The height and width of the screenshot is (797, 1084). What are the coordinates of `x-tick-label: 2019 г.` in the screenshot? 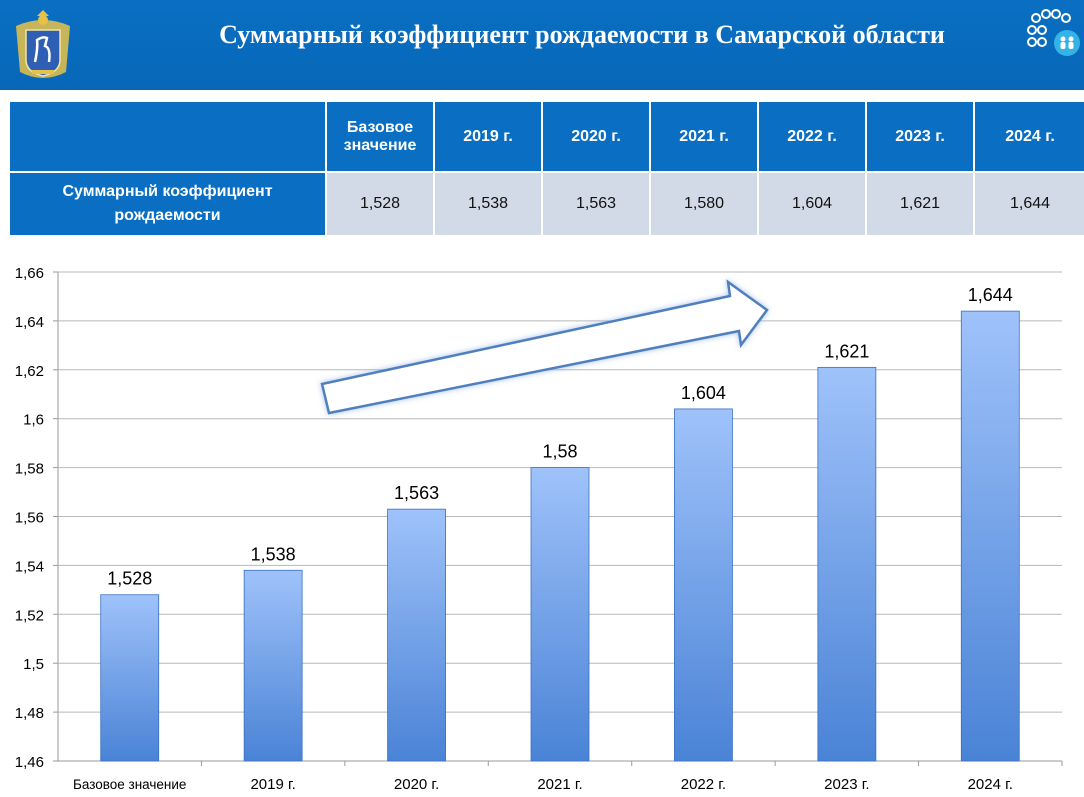 It's located at (272, 784).